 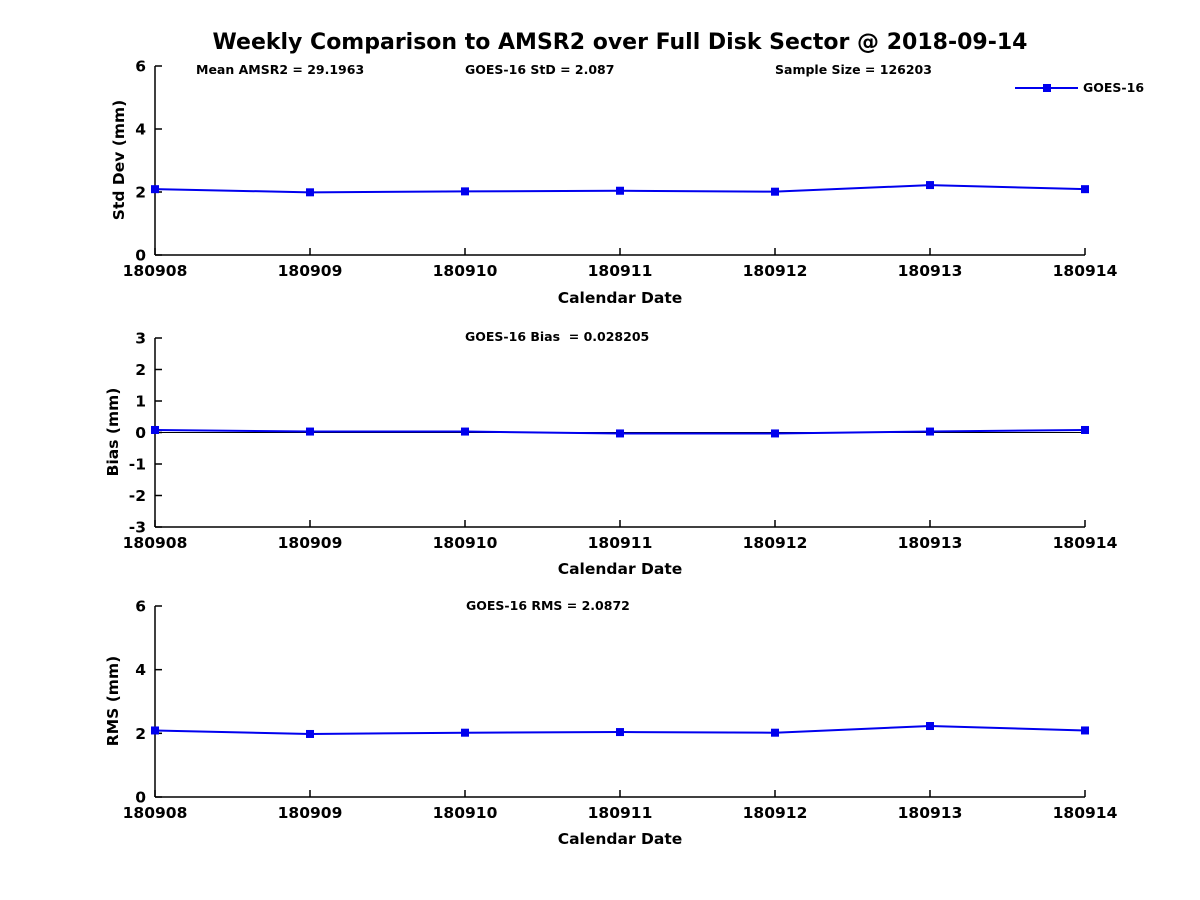 What do you see at coordinates (620, 298) in the screenshot?
I see `x-axis-label-calendar-date-1: Calendar Date` at bounding box center [620, 298].